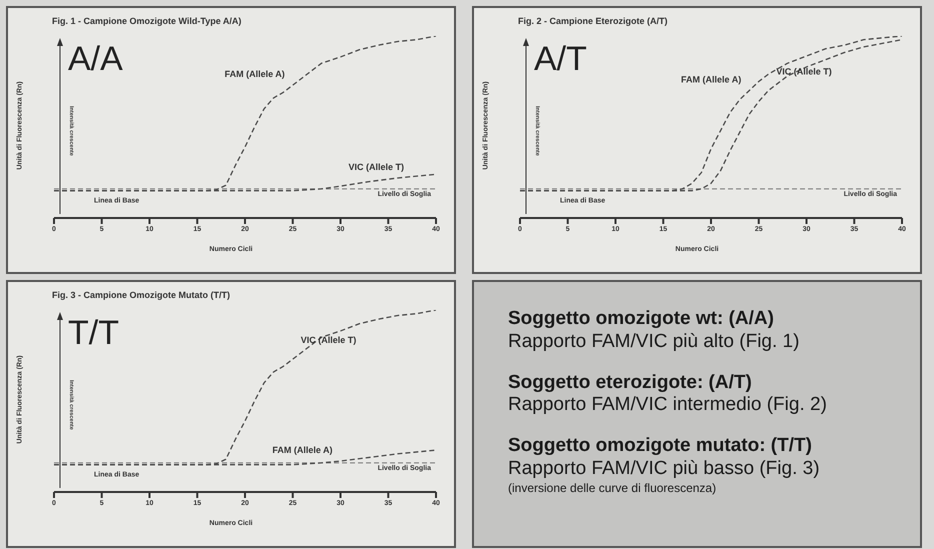 The width and height of the screenshot is (934, 549). What do you see at coordinates (560, 59) in the screenshot?
I see `annotation: A/T` at bounding box center [560, 59].